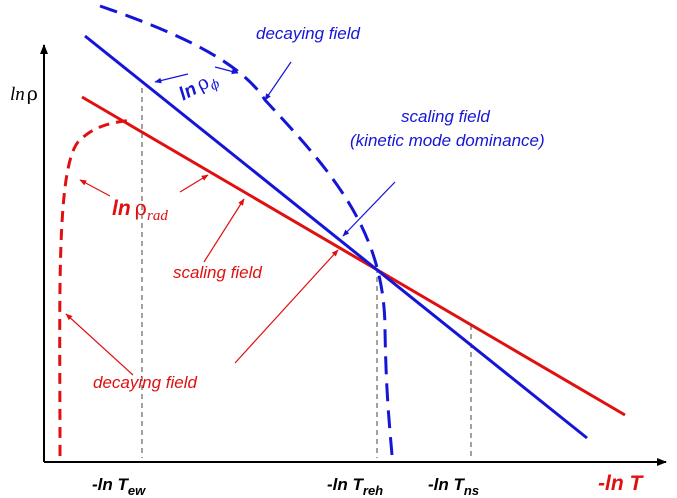 This screenshot has width=677, height=498. What do you see at coordinates (95, 188) in the screenshot?
I see `ln-rho-rad-arrow-left` at bounding box center [95, 188].